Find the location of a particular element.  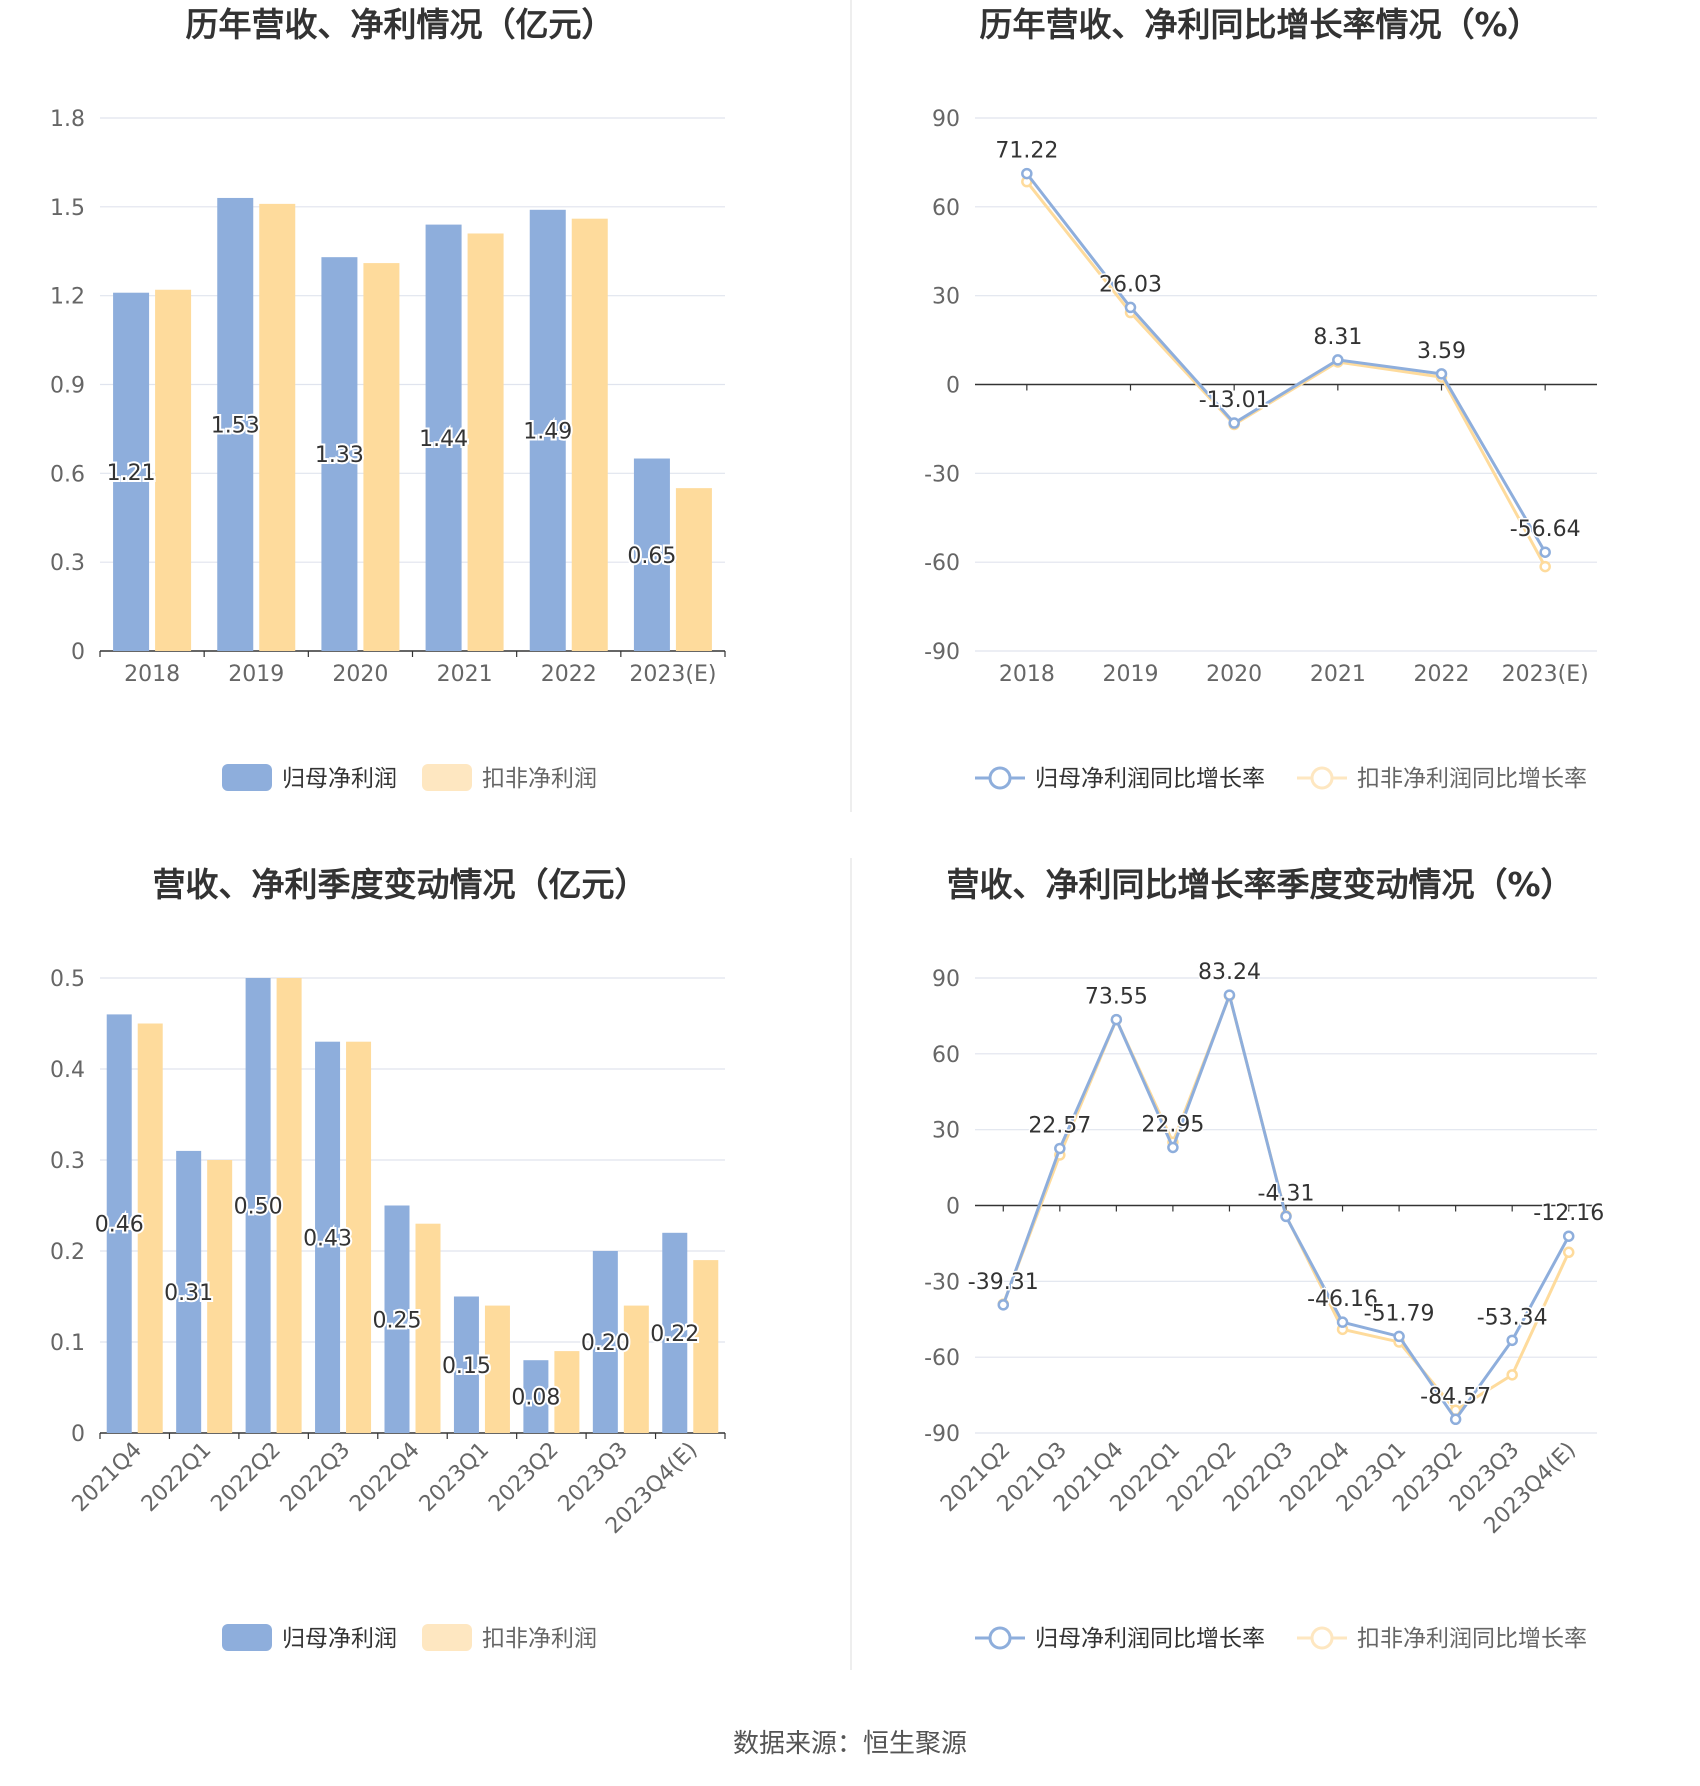

line-data-label: -51.79 is located at coordinates (1399, 1313).